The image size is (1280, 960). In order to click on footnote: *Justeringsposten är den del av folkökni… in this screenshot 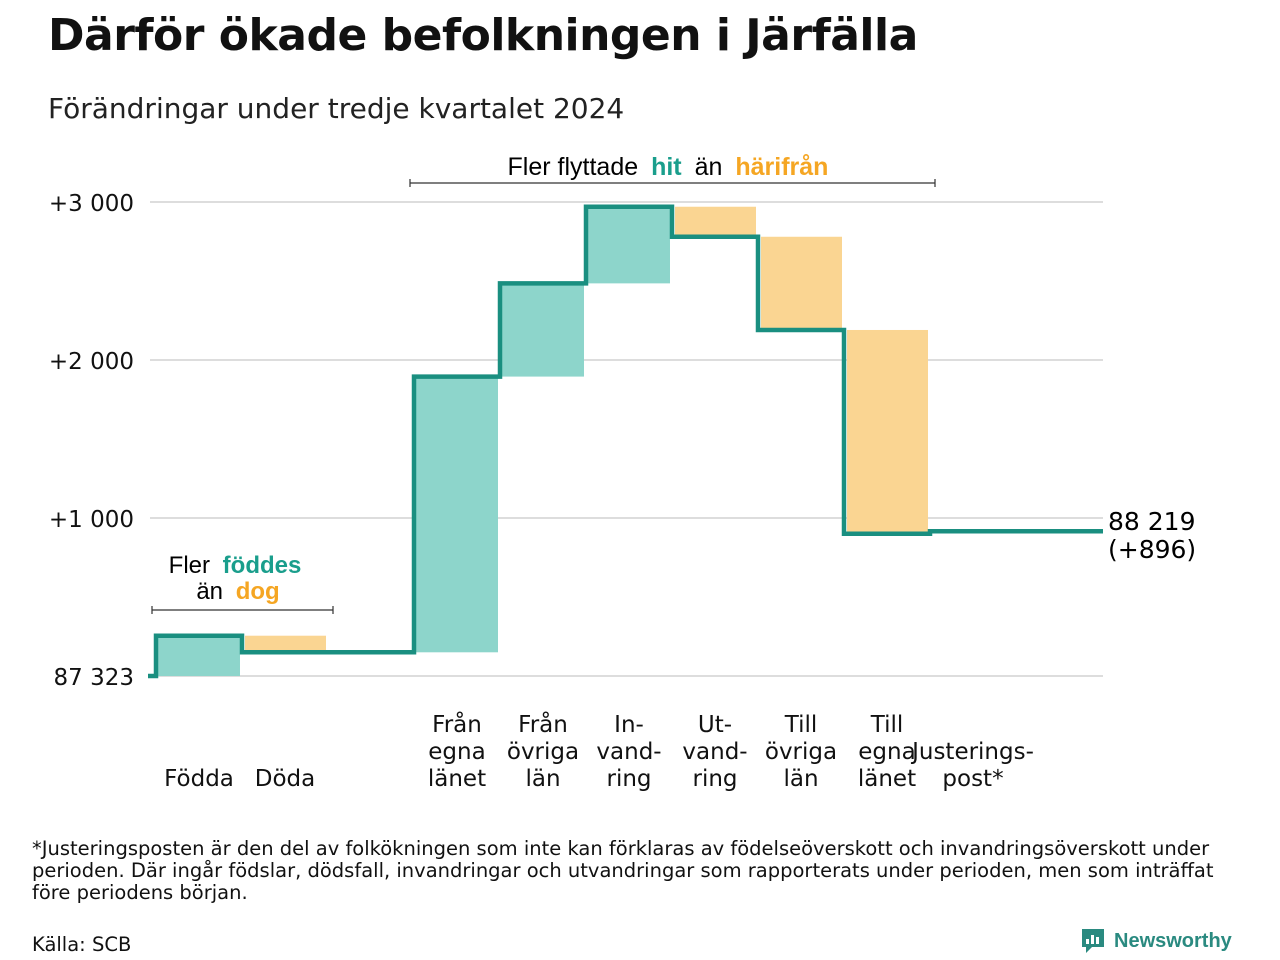, I will do `click(623, 870)`.